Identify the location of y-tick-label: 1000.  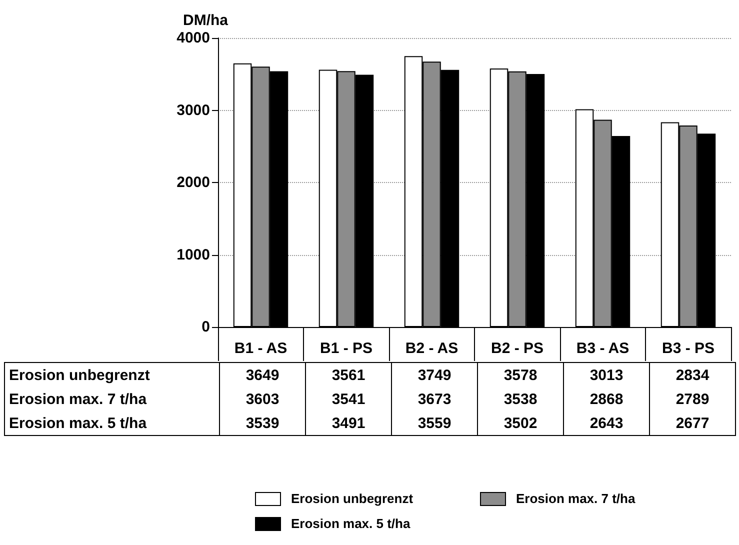
(193, 255).